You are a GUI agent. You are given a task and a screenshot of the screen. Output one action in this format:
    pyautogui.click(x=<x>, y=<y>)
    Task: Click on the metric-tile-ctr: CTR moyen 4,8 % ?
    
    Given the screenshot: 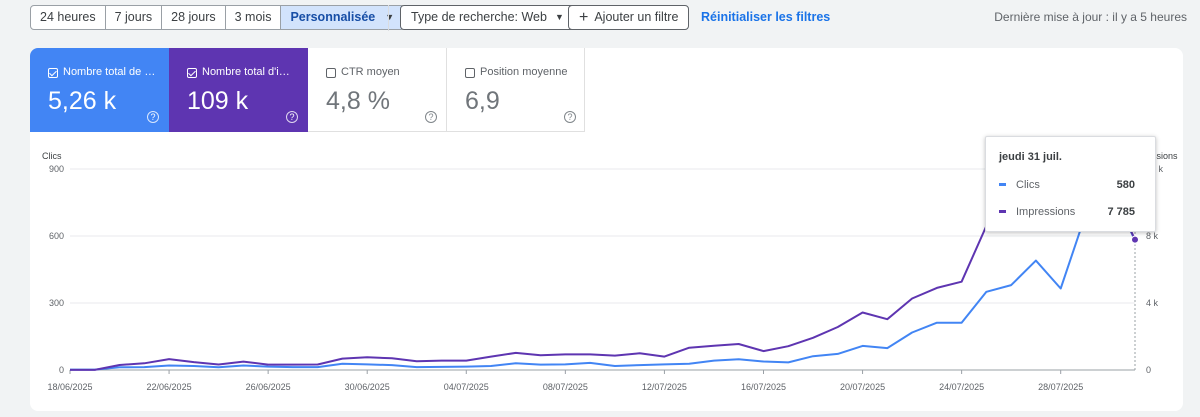 What is the action you would take?
    pyautogui.click(x=377, y=90)
    